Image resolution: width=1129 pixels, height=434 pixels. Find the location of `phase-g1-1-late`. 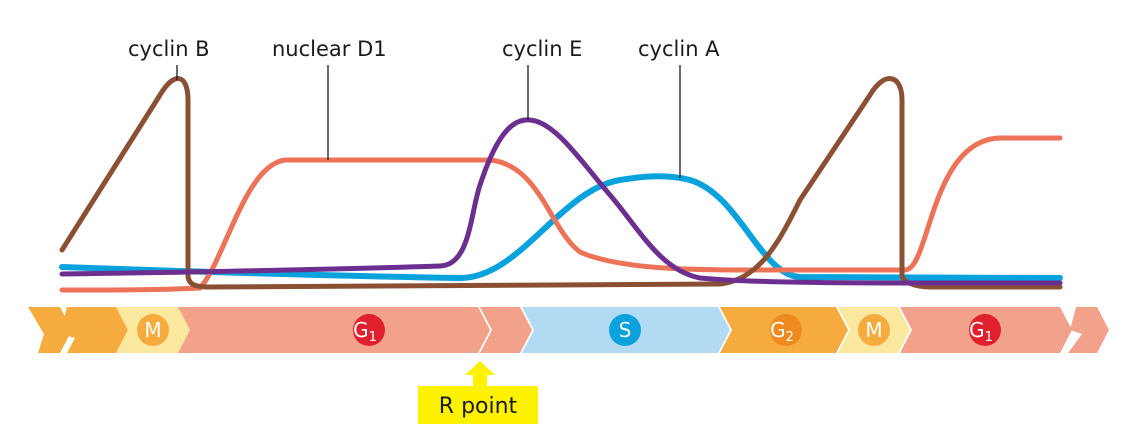

phase-g1-1-late is located at coordinates (506, 330).